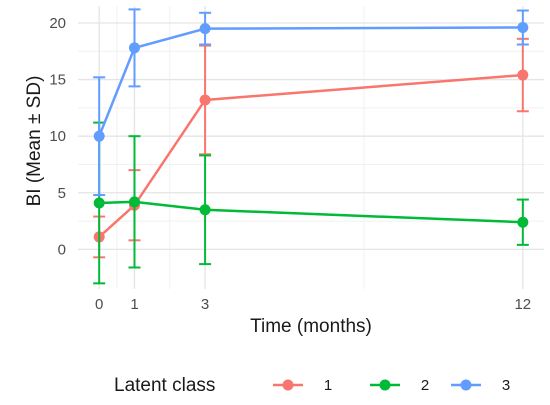 The width and height of the screenshot is (550, 405). Describe the element at coordinates (57, 23) in the screenshot. I see `y-tick-label: 20` at that location.